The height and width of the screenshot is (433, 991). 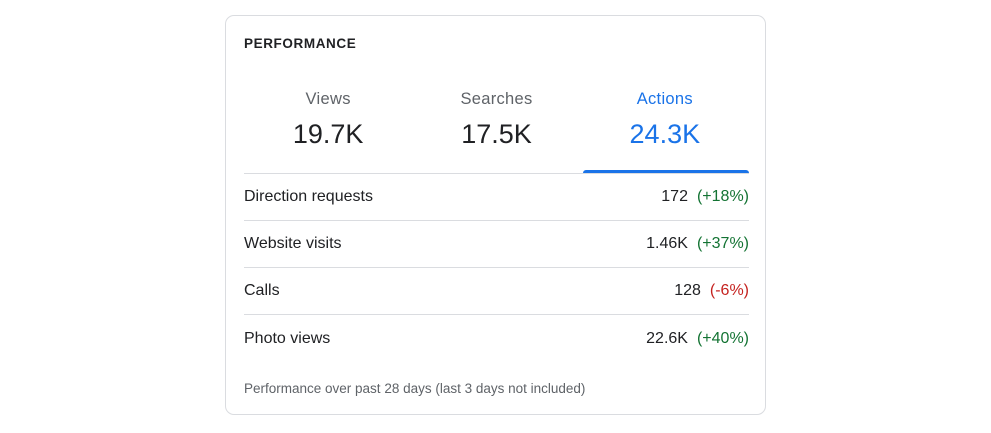 I want to click on row-label: Website visits, so click(x=293, y=243).